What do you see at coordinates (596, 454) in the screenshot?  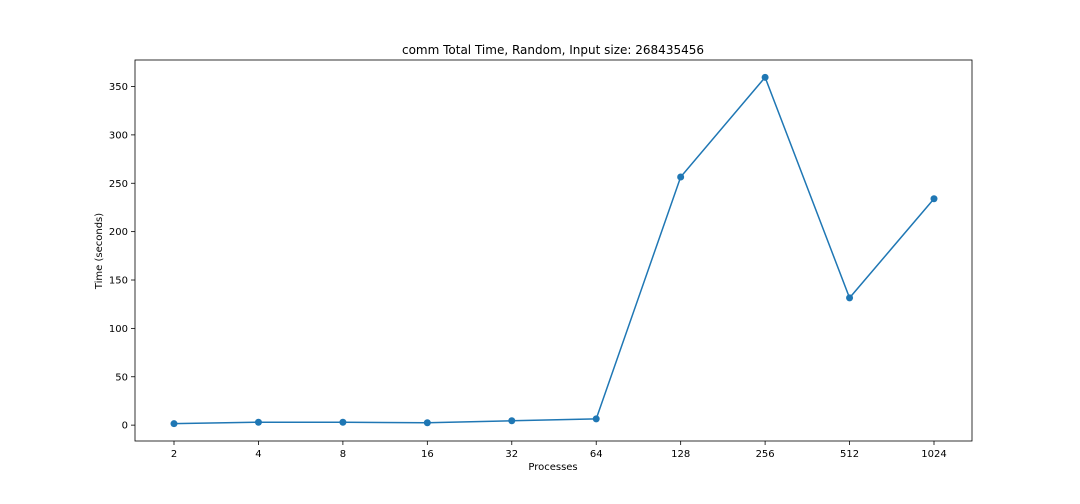 I see `x-tick-label: 64` at bounding box center [596, 454].